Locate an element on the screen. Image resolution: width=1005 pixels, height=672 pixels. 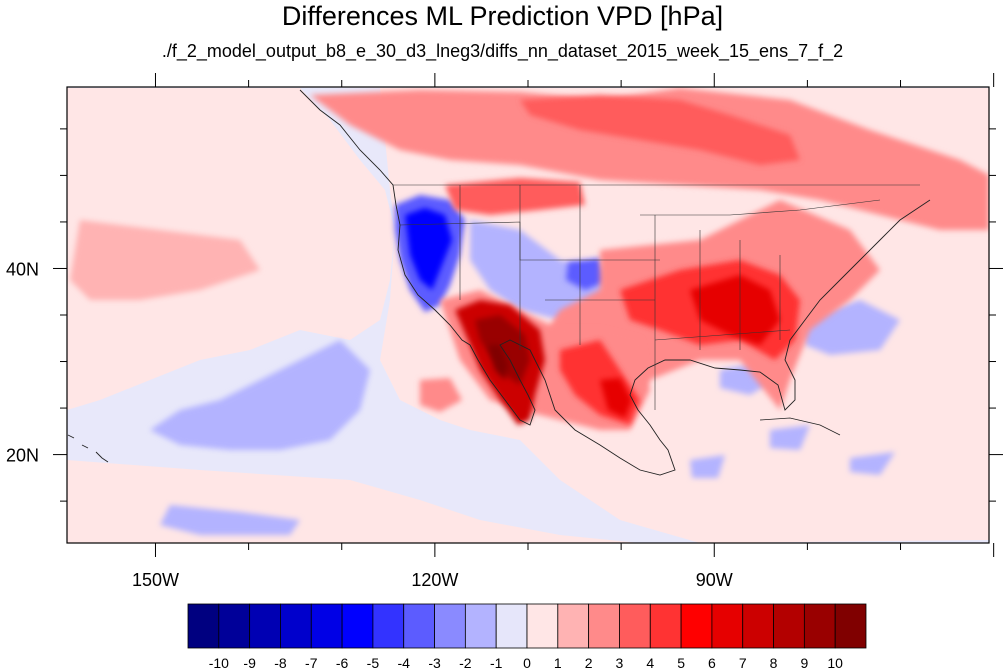
colorbar-label: -5 is located at coordinates (373, 663).